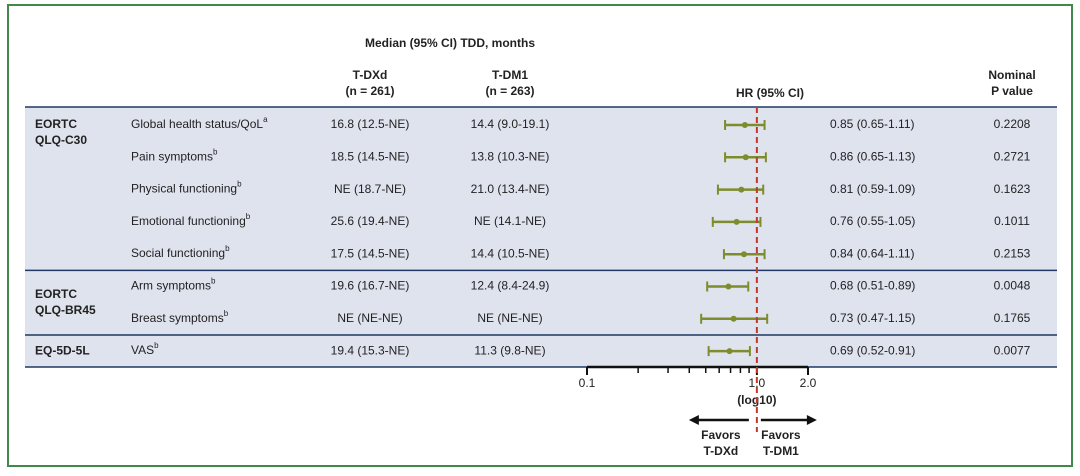 This screenshot has height=476, width=1080. Describe the element at coordinates (509, 91) in the screenshot. I see `arm2-n: (n = 263)` at that location.